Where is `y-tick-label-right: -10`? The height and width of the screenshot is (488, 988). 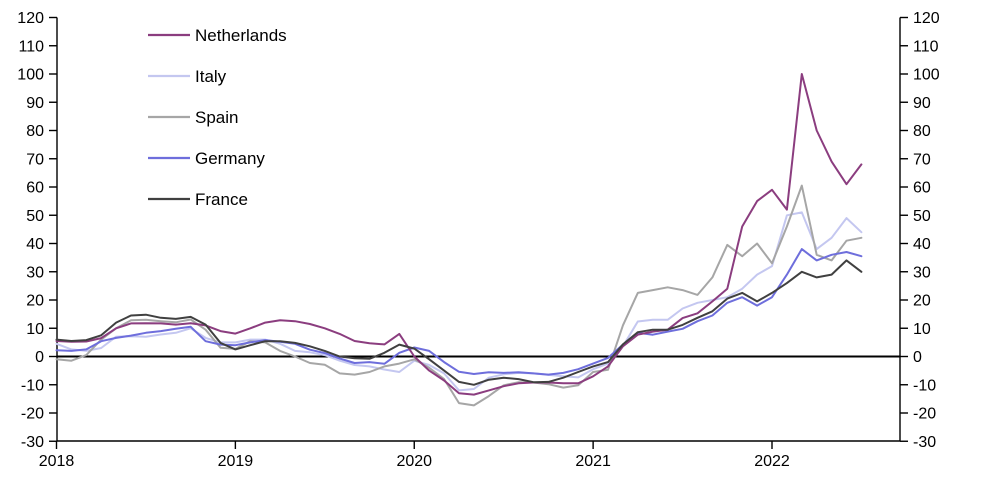 y-tick-label-right: -10 is located at coordinates (924, 385).